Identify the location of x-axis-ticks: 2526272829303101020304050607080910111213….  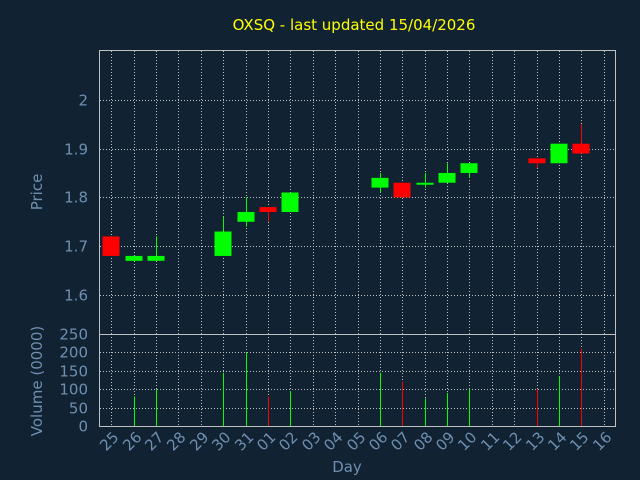
(355, 441).